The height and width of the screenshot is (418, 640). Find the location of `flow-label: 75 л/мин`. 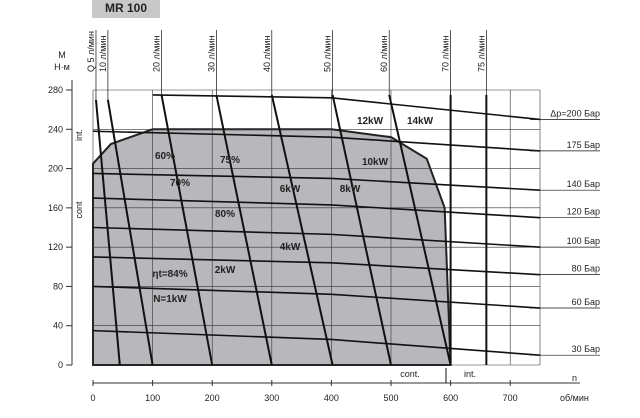

flow-label: 75 л/мин is located at coordinates (481, 54).